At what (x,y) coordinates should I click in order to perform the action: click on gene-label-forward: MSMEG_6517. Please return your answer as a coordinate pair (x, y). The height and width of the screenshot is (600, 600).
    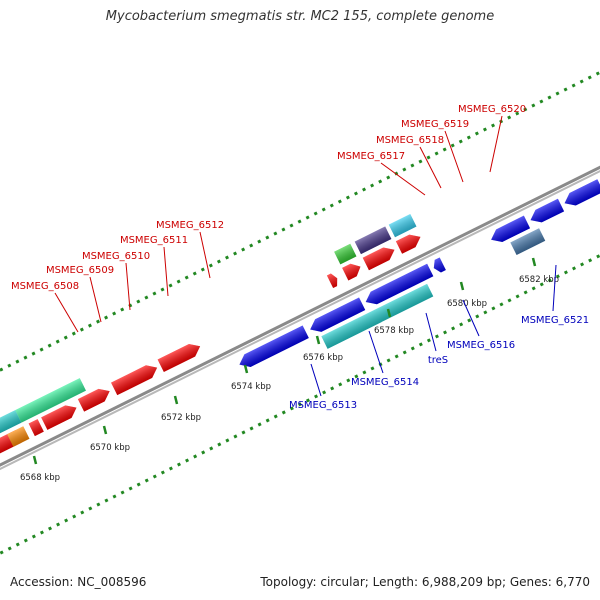
    Looking at the image, I should click on (371, 156).